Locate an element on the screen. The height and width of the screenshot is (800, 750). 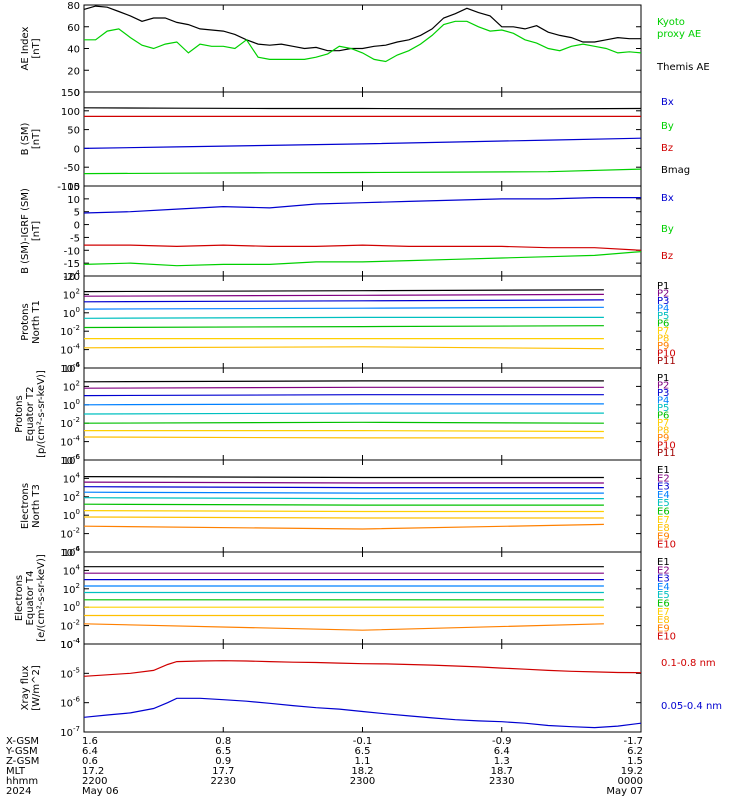
x-axis-value: 0000 is located at coordinates (630, 781).